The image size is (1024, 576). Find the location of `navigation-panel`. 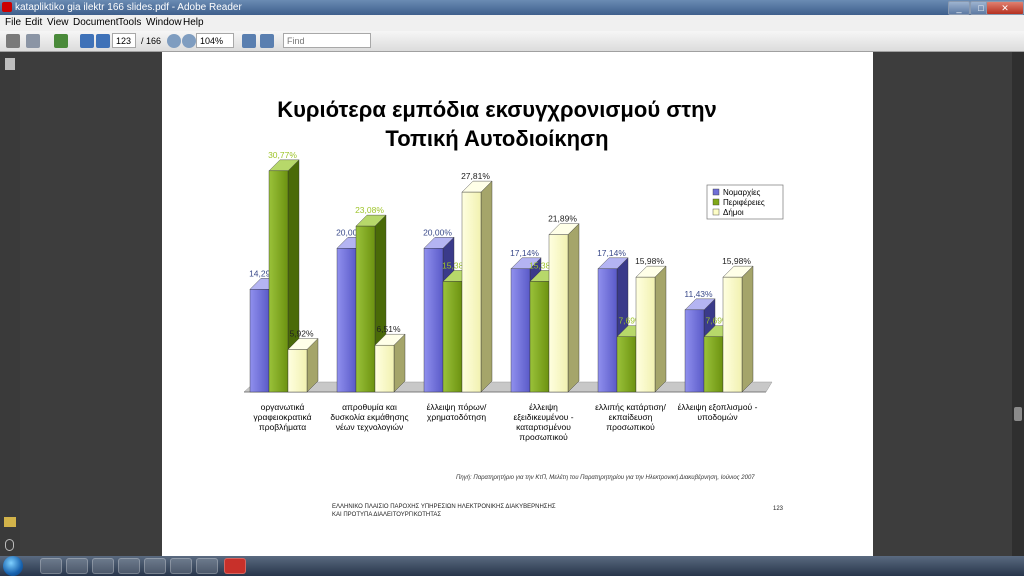

navigation-panel is located at coordinates (10, 304).